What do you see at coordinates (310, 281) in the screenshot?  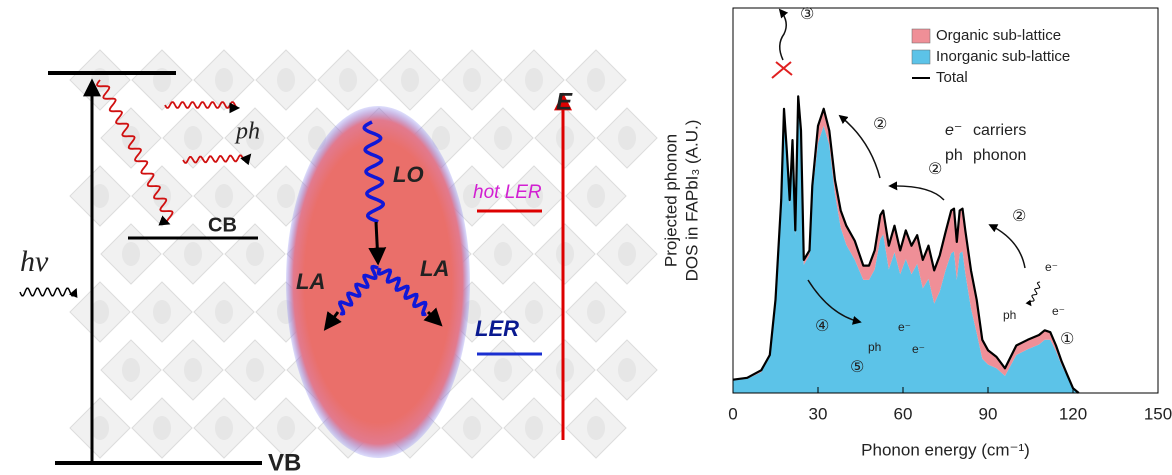 I see `la-left-label: LA` at bounding box center [310, 281].